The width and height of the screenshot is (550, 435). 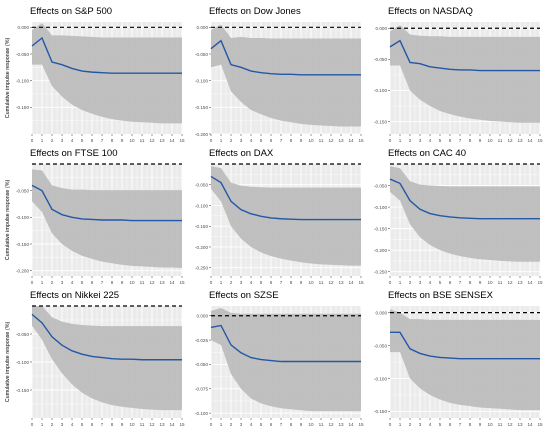 What do you see at coordinates (244, 295) in the screenshot?
I see `panel-title: Effects on SZSE` at bounding box center [244, 295].